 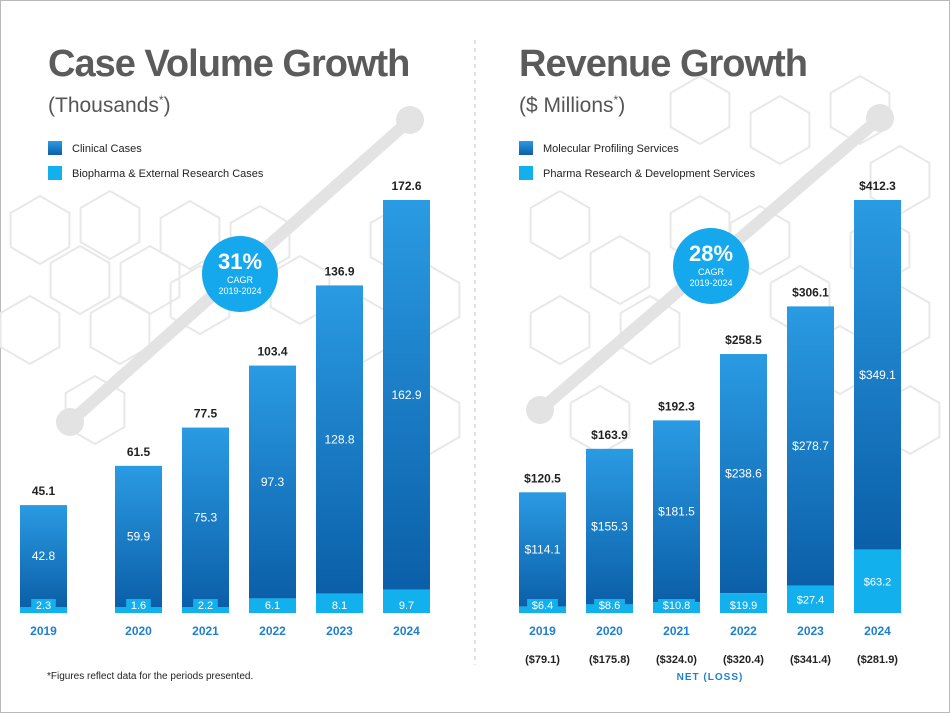 What do you see at coordinates (339, 271) in the screenshot?
I see `total-label-2023: 136.9` at bounding box center [339, 271].